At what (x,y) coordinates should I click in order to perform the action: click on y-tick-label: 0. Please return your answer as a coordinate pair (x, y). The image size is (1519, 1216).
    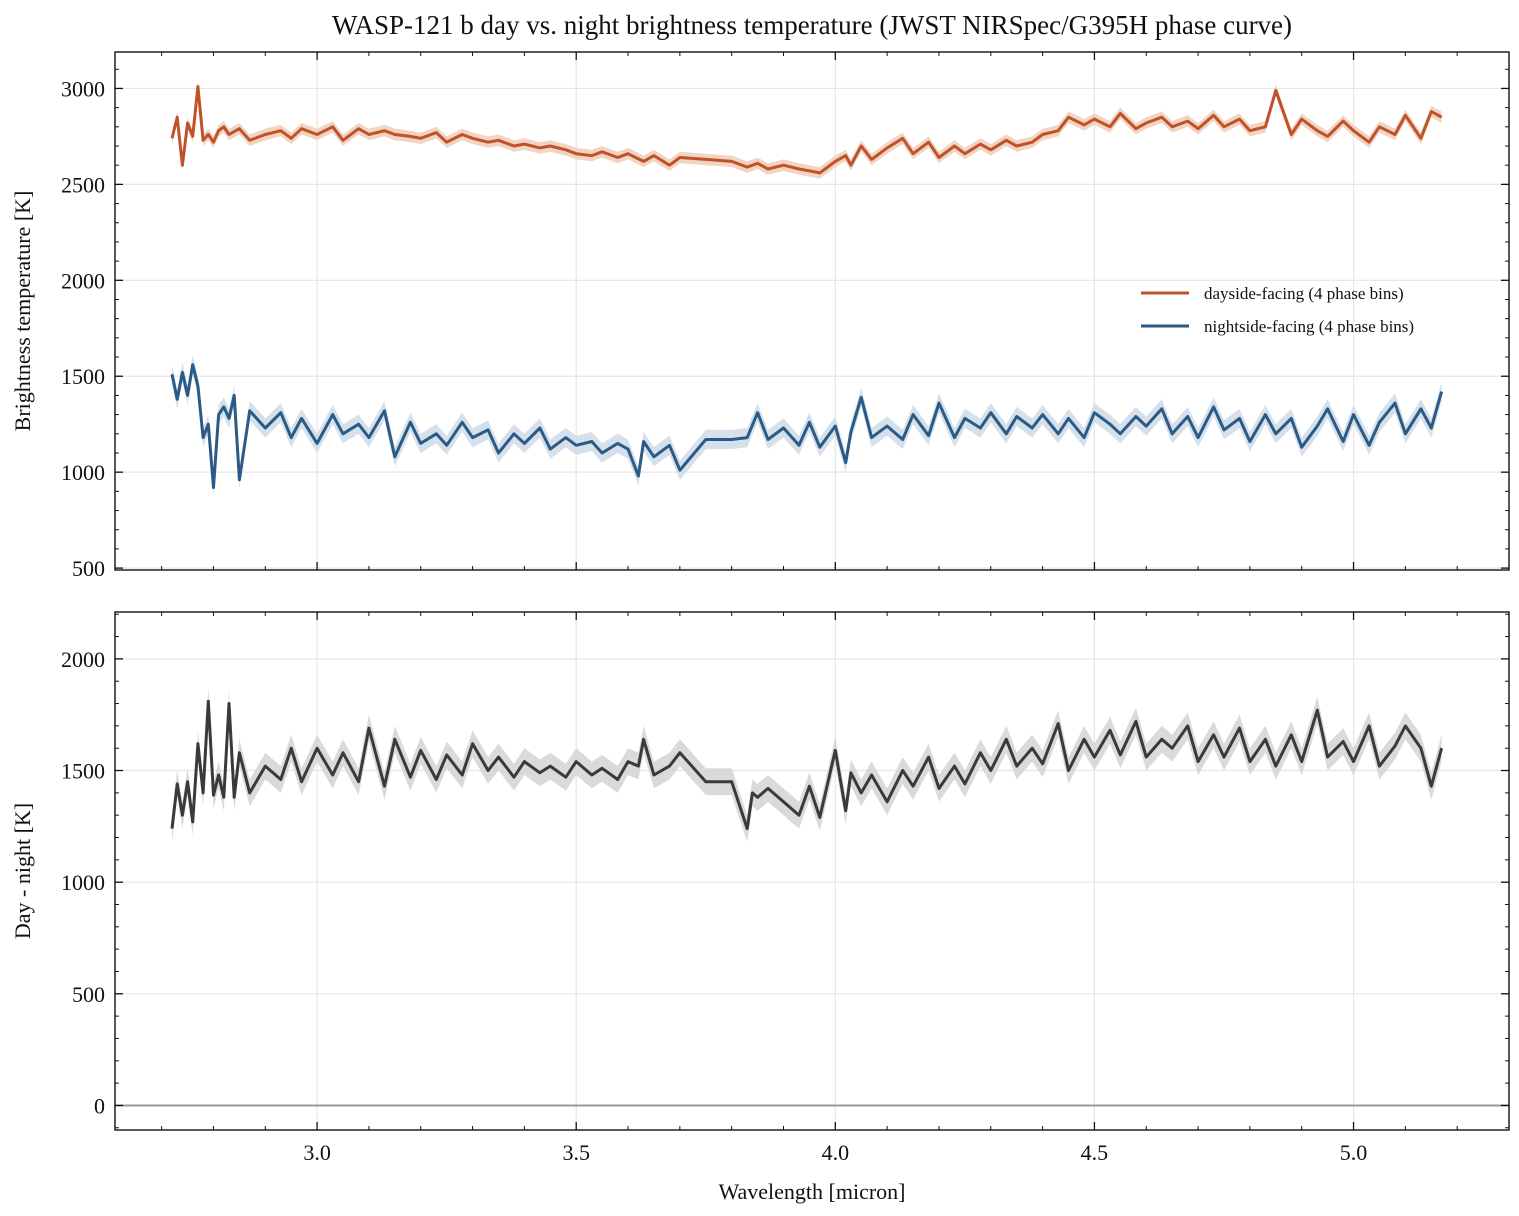
    Looking at the image, I should click on (99, 1105).